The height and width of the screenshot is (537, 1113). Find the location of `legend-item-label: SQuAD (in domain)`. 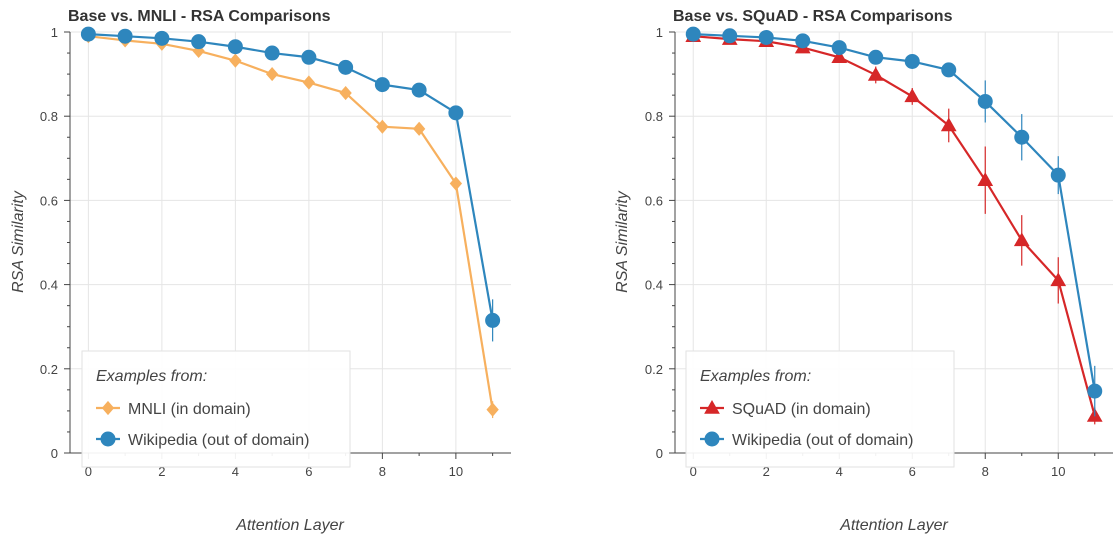

legend-item-label: SQuAD (in domain) is located at coordinates (801, 409).